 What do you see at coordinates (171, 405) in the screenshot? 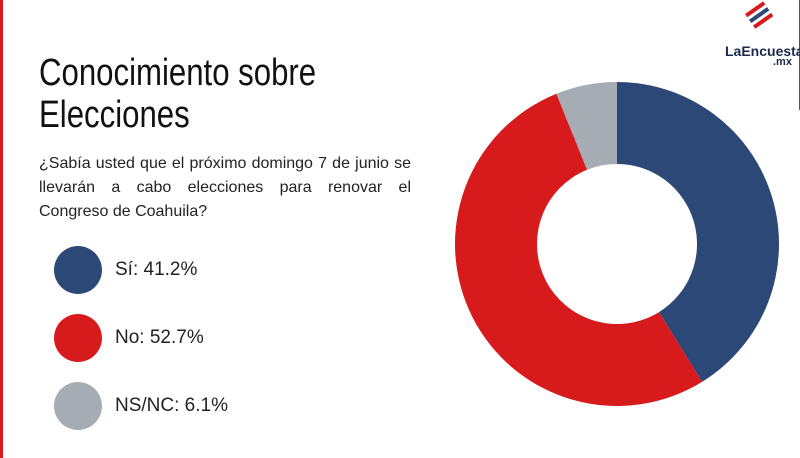
I see `legend-label: NS/NC: 6.1%` at bounding box center [171, 405].